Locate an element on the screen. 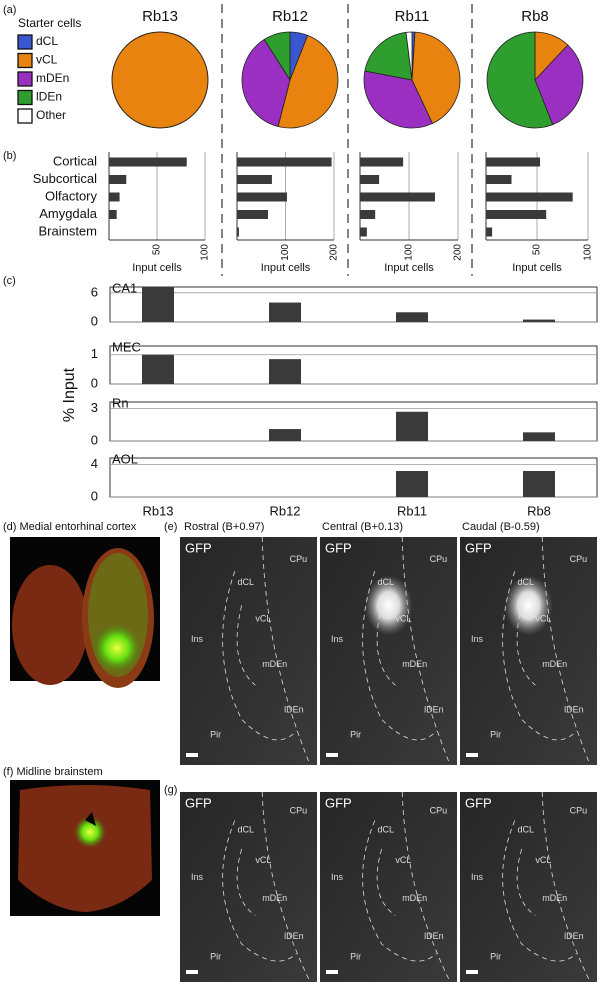  y-tick-label: 0 is located at coordinates (94, 320).